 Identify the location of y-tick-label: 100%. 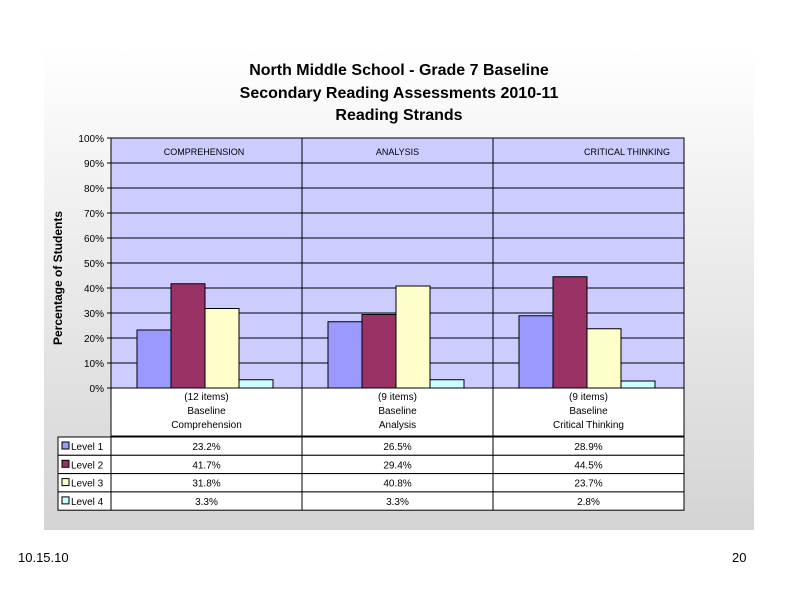
(91, 139).